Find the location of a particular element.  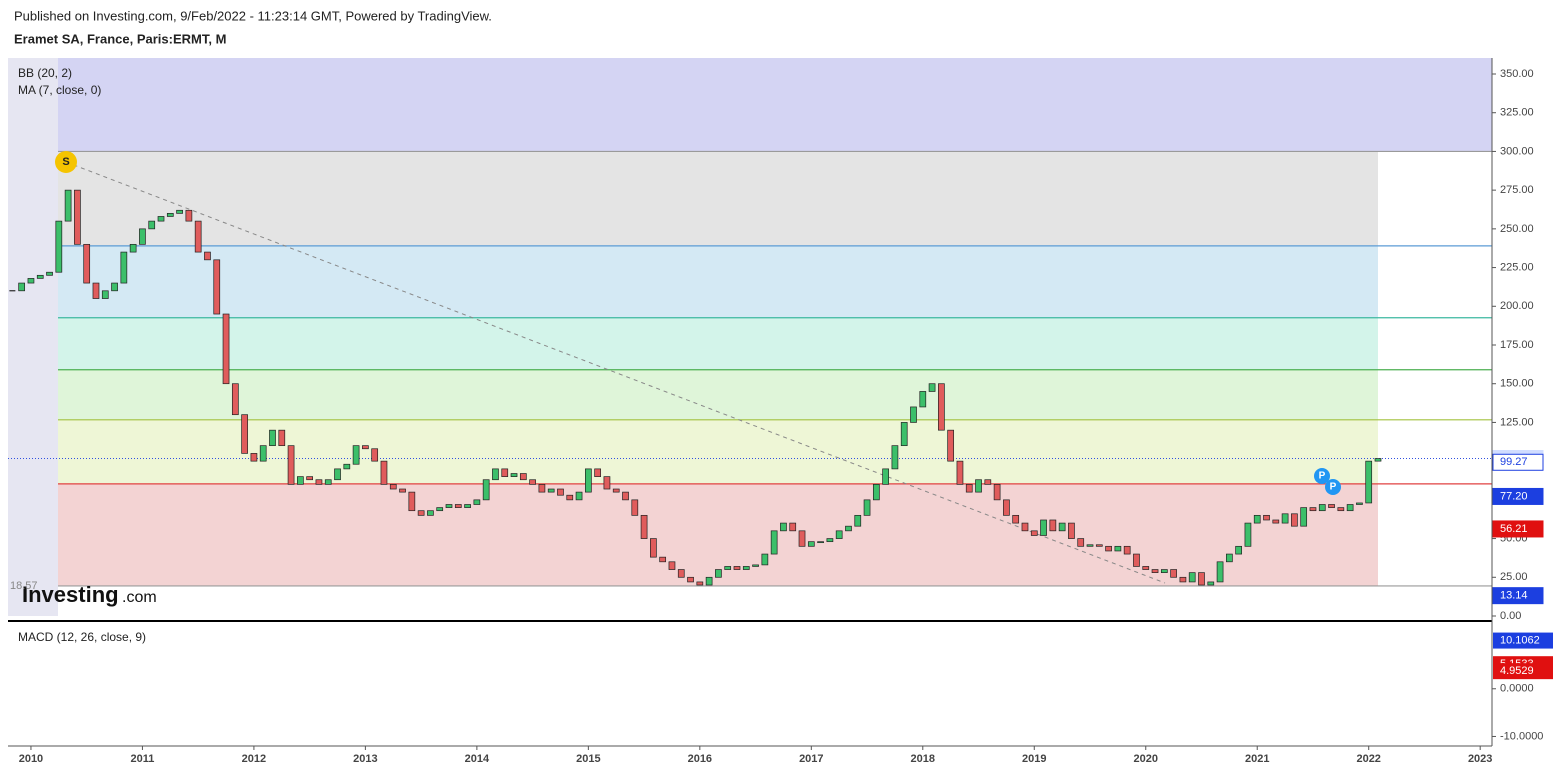

fib-zone is located at coordinates (718, 198).